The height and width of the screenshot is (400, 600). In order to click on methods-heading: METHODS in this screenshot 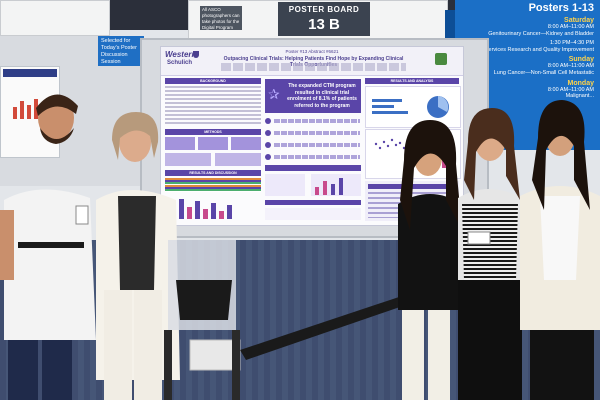, I will do `click(213, 132)`.